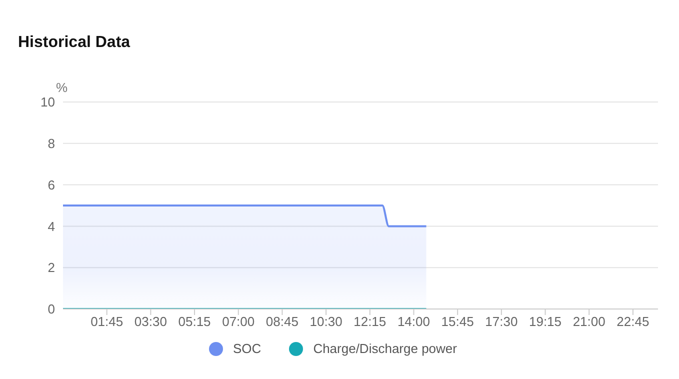 The height and width of the screenshot is (379, 679). What do you see at coordinates (589, 322) in the screenshot?
I see `x-tick-label: 21:00` at bounding box center [589, 322].